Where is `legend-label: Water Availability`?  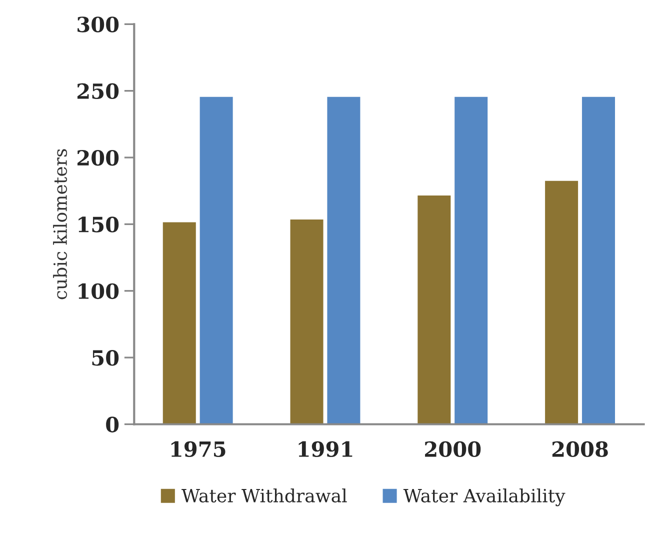
legend-label: Water Availability is located at coordinates (484, 497).